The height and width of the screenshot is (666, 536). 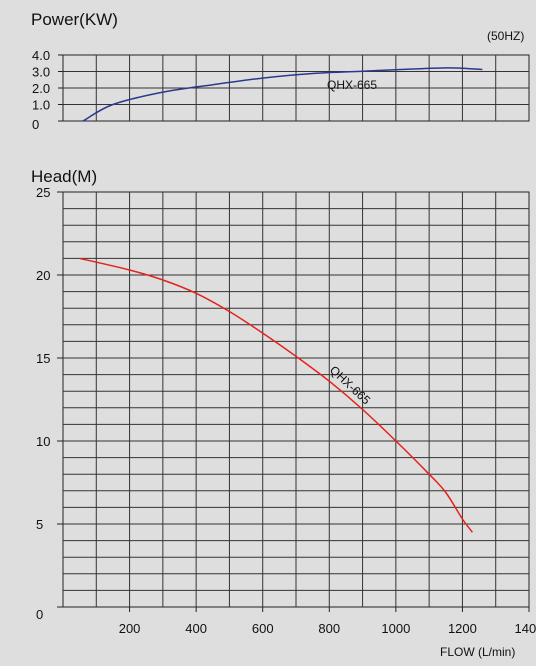 I want to click on head-chart-y-ticks: 0 5 10 15 20 25, so click(x=49, y=403).